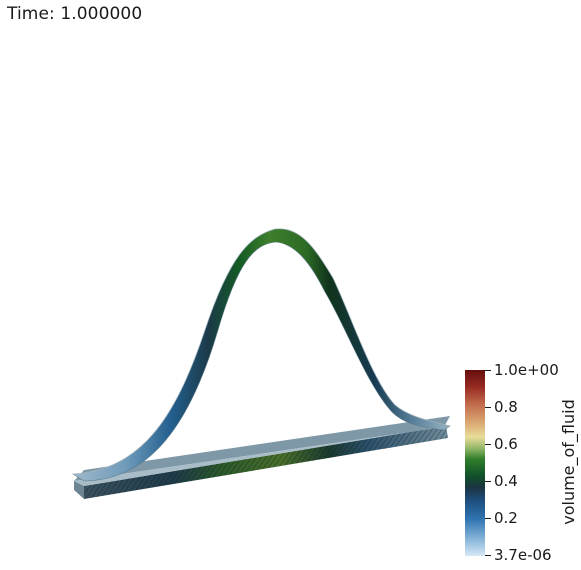  What do you see at coordinates (506, 481) in the screenshot?
I see `colorbar-tick-label: 0.4` at bounding box center [506, 481].